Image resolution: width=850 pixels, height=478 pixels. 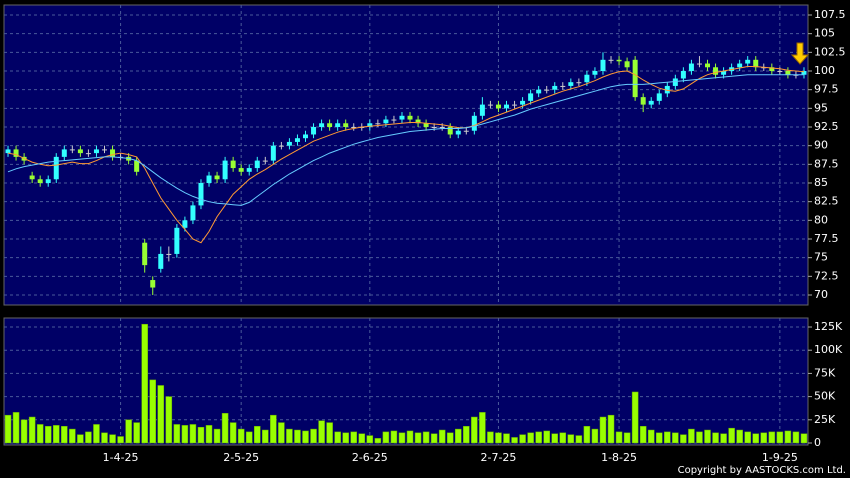 What do you see at coordinates (824, 70) in the screenshot?
I see `y-tick-label: 100` at bounding box center [824, 70].